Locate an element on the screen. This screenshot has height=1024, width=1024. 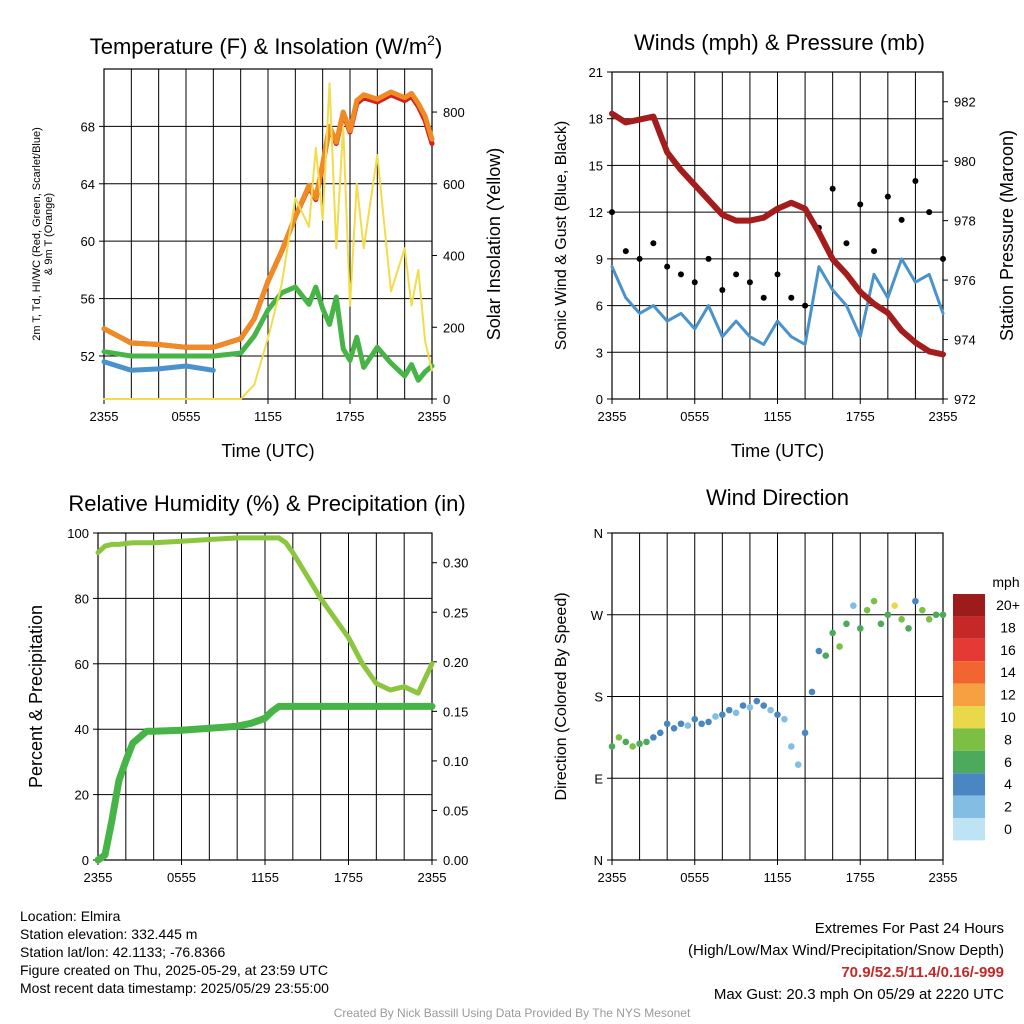
y2-axis-label-group: Station Pressure (Maroon) is located at coordinates (1007, 235).